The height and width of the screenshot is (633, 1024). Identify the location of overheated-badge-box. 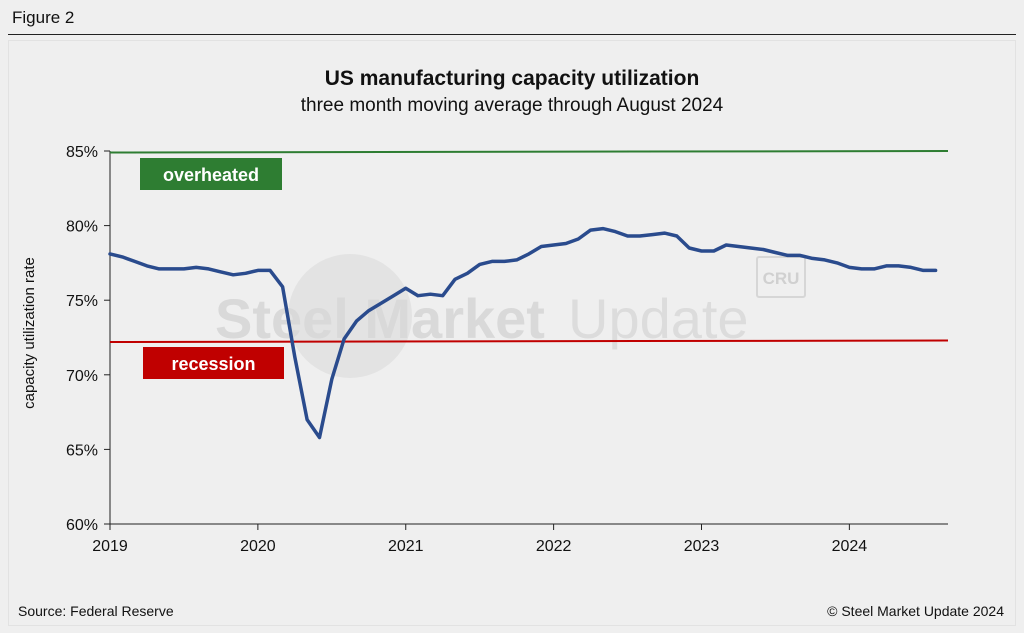
(211, 174).